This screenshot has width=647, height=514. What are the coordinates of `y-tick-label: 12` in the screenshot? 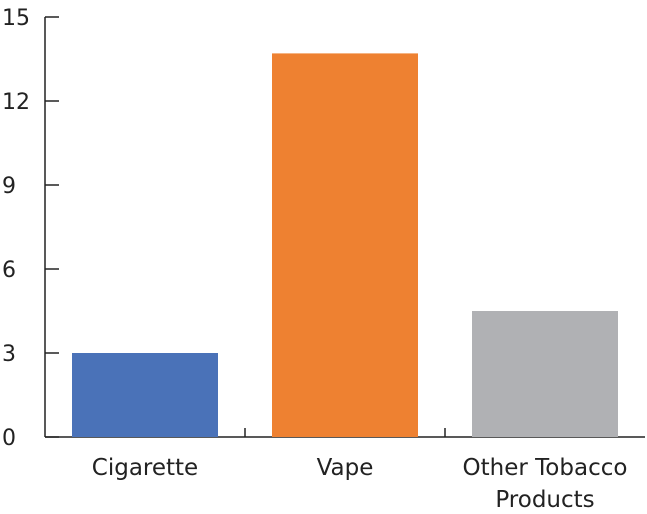 It's located at (16, 102).